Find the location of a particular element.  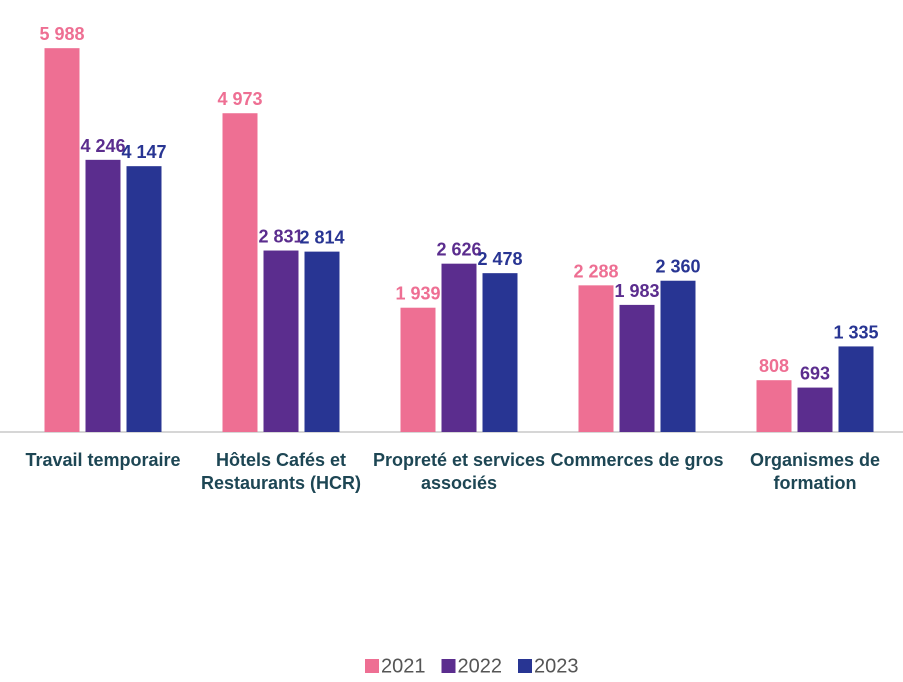

data-label: 2 360 is located at coordinates (677, 267).